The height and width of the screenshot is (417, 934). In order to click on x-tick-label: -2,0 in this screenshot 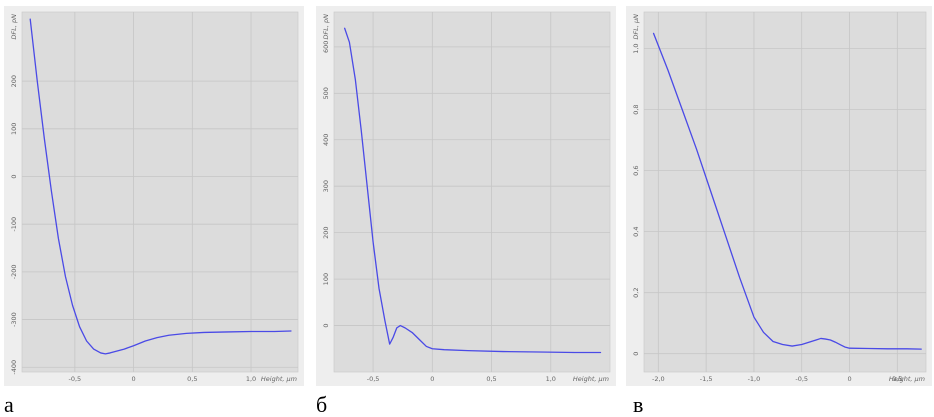, I will do `click(658, 379)`.